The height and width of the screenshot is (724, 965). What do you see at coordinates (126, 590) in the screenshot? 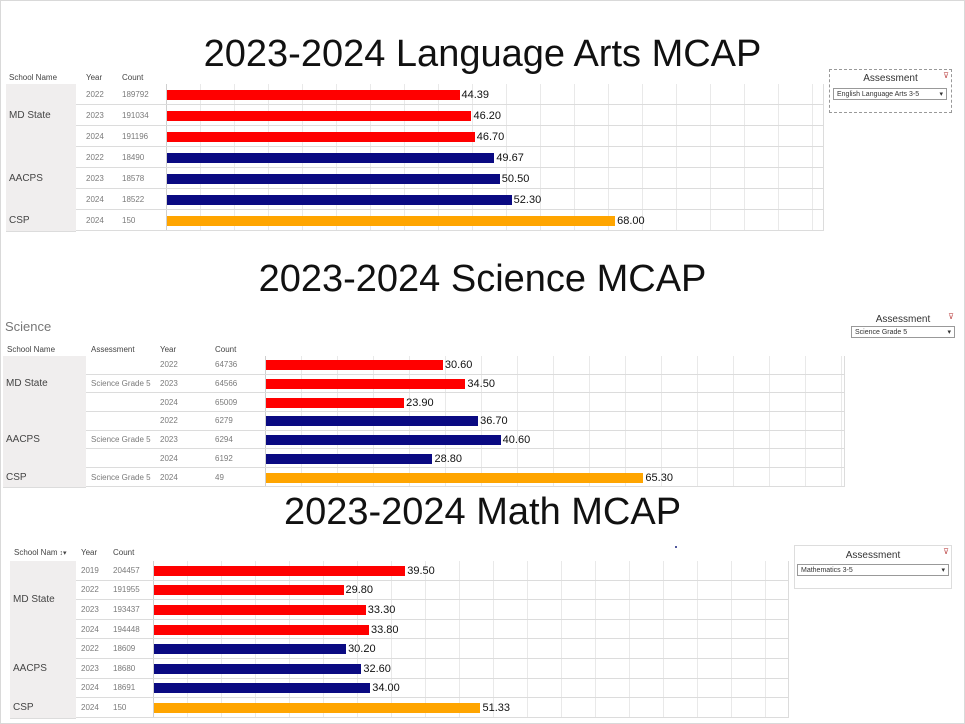
I see `count-cell: 191955` at bounding box center [126, 590].